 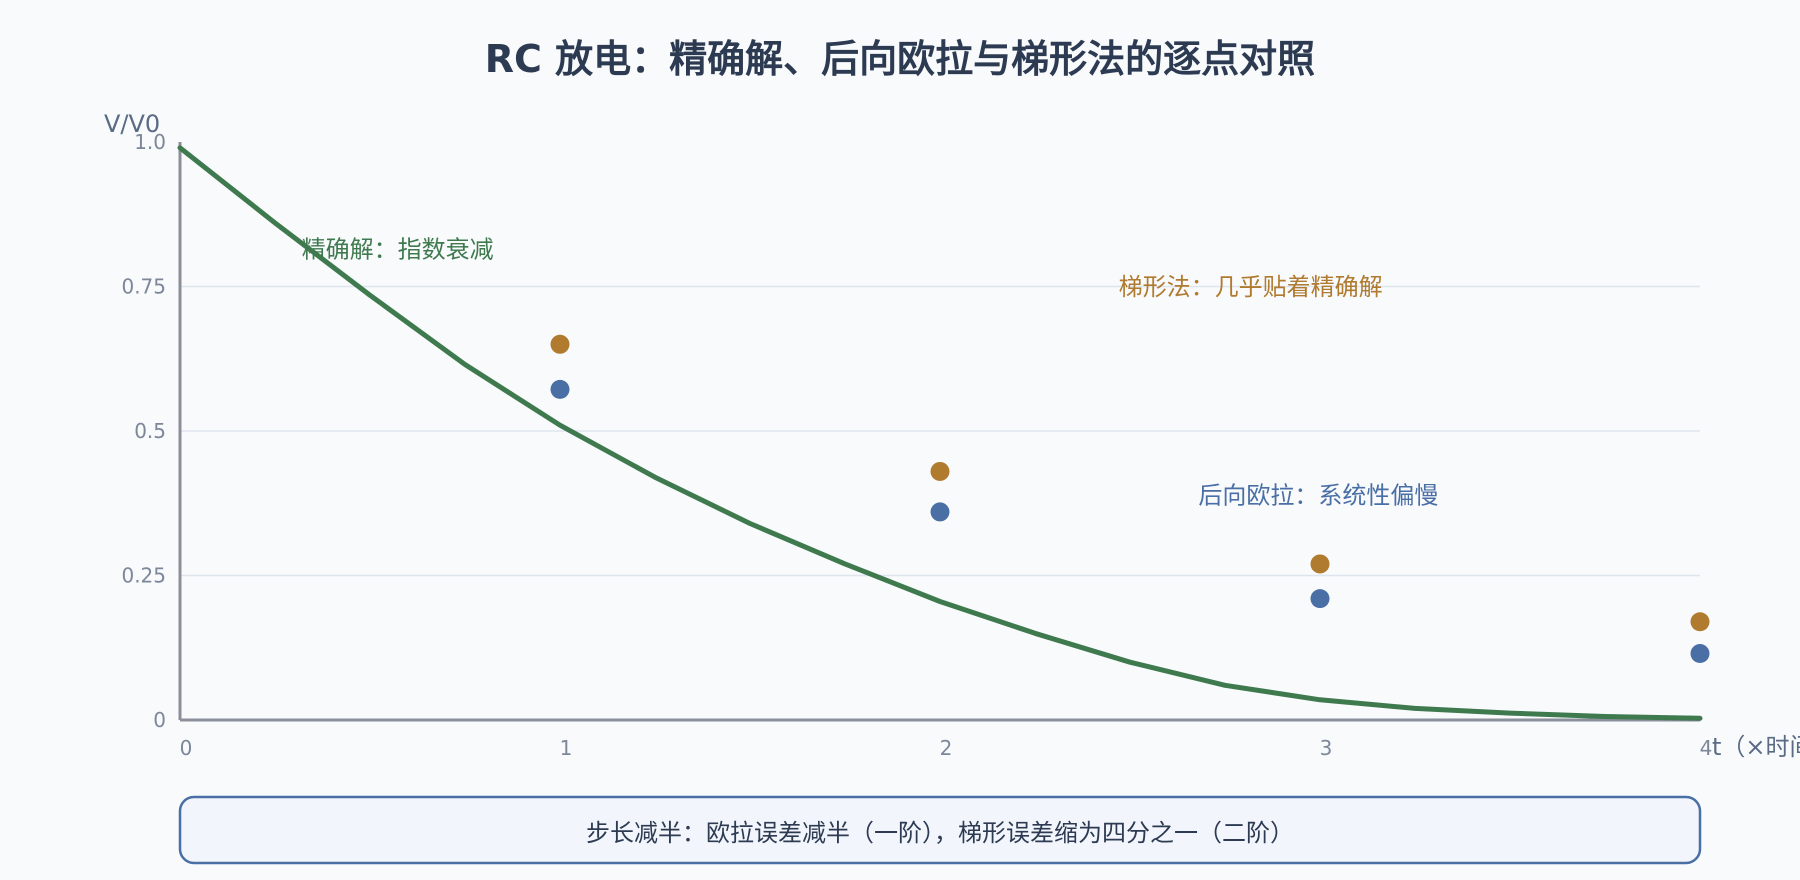 I want to click on note-text: 步长减半：欧拉误差减半（一阶），梯形误差缩为四分之一（二阶）, so click(x=940, y=833).